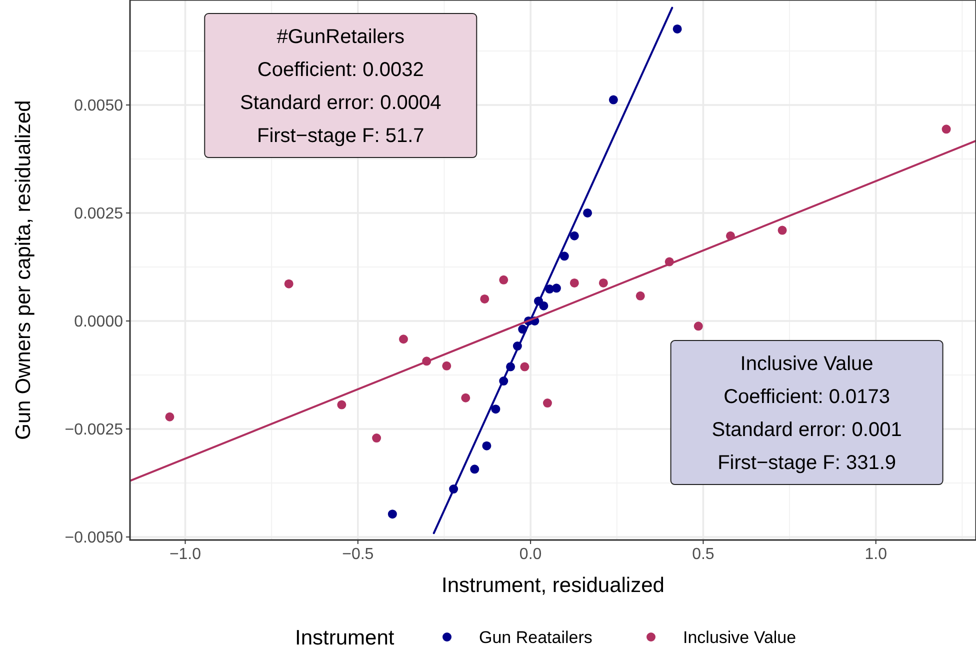  Describe the element at coordinates (185, 554) in the screenshot. I see `x-tick-label: −1.0` at that location.